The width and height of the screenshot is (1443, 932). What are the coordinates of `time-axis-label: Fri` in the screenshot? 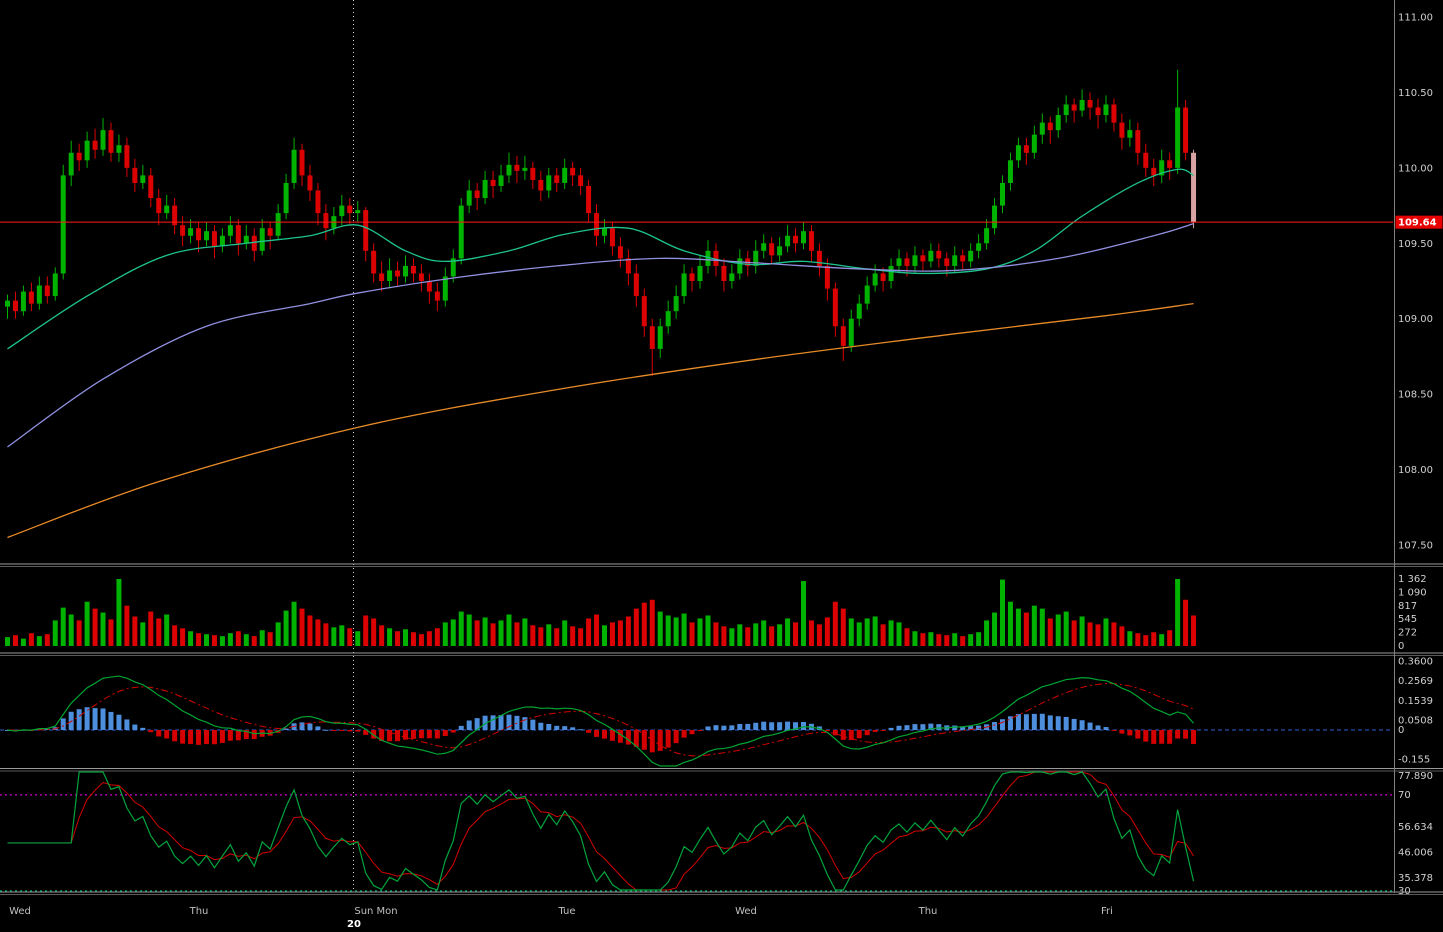 It's located at (1107, 911).